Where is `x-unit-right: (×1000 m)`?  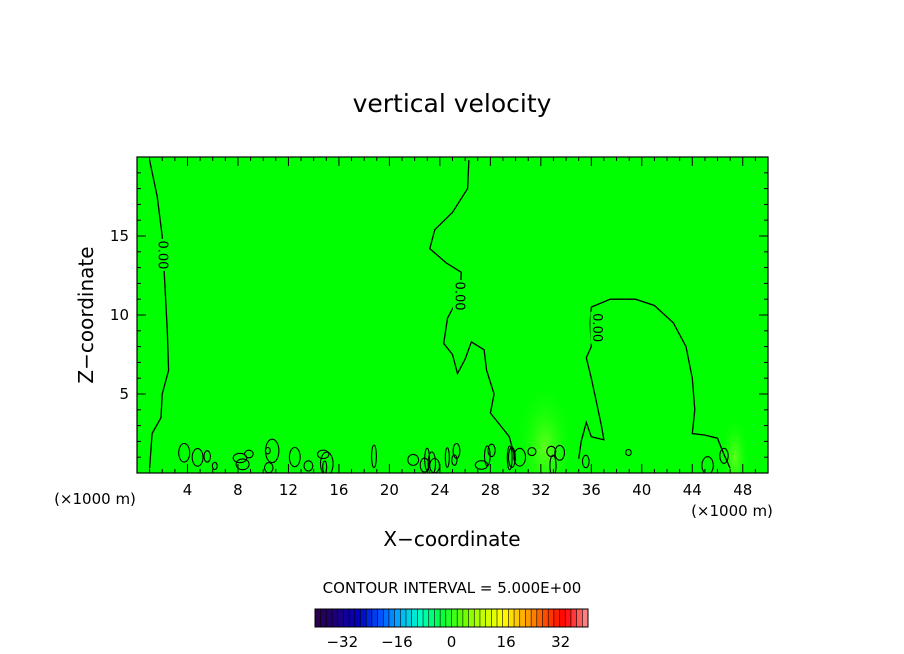
x-unit-right: (×1000 m) is located at coordinates (732, 511).